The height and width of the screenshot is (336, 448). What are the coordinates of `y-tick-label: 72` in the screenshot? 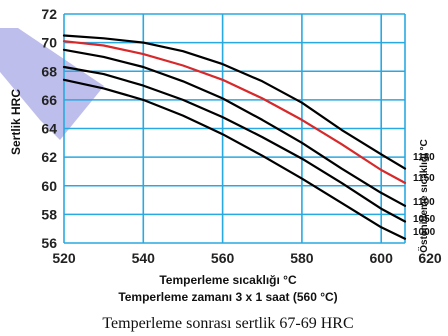 It's located at (49, 14).